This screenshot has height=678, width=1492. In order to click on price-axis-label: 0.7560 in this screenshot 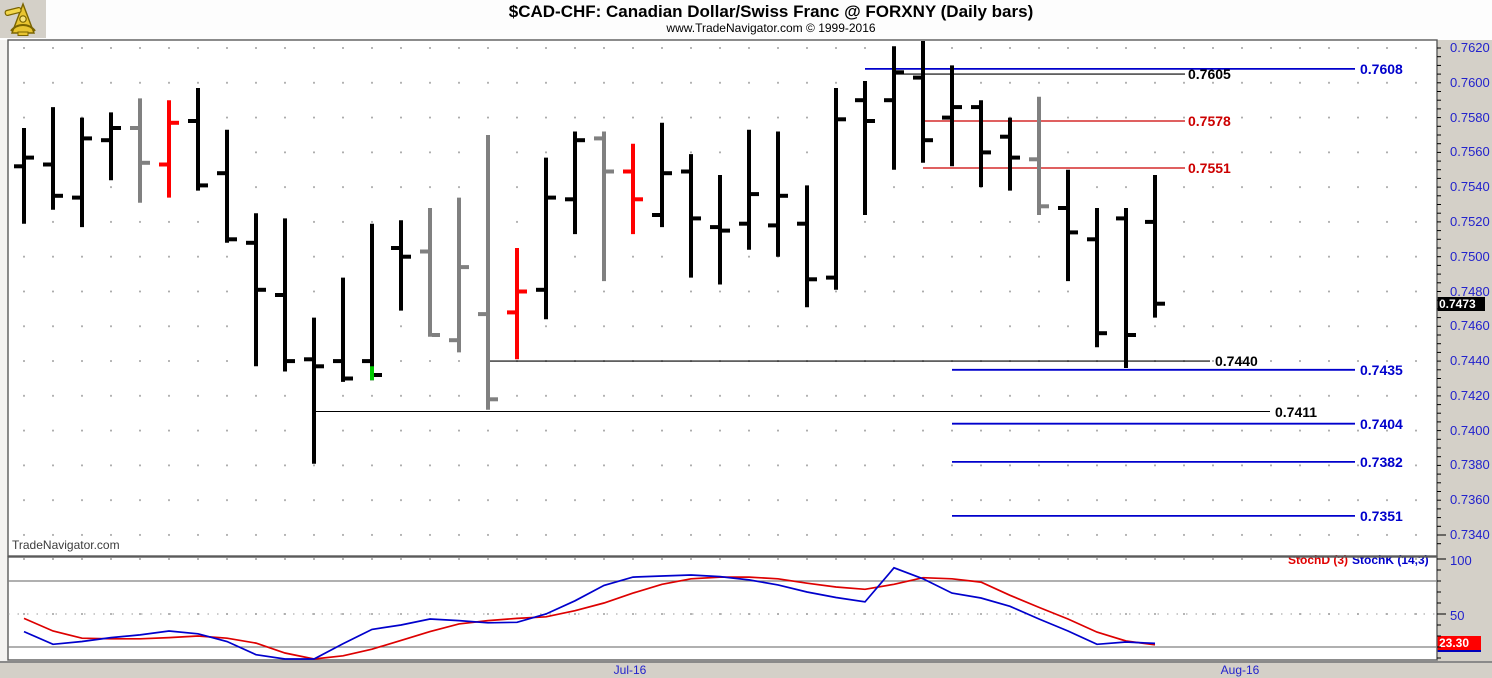, I will do `click(1470, 152)`.